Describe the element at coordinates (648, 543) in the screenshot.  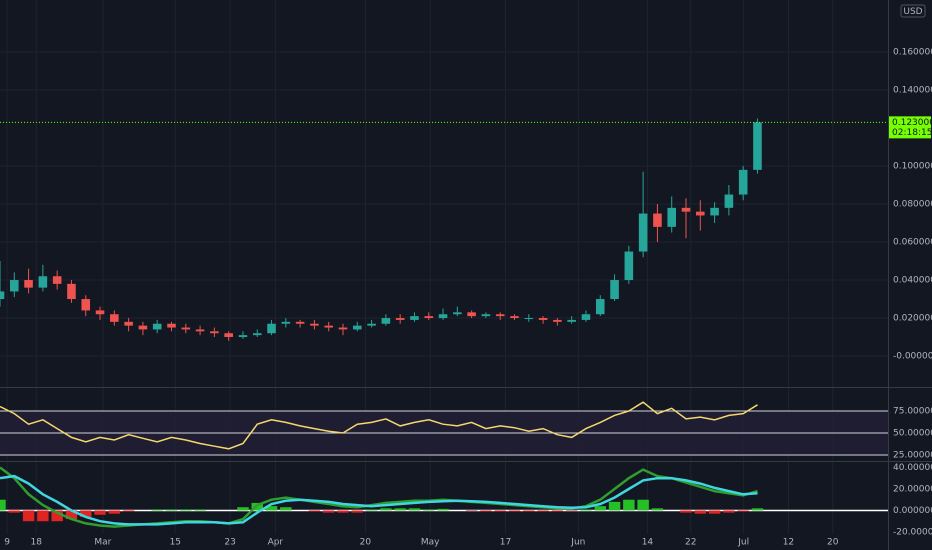
I see `x-tick-label: 14` at that location.